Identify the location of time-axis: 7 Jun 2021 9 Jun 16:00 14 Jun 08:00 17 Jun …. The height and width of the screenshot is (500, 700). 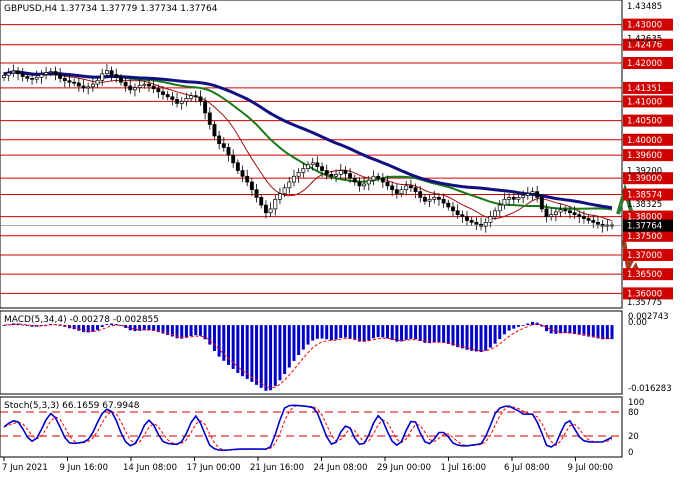
(307, 465).